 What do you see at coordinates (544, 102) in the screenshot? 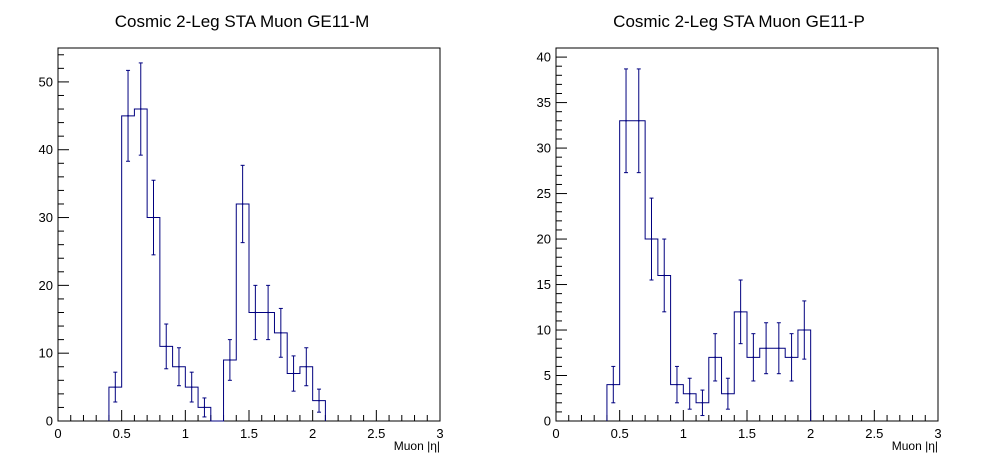
I see `y-tick-label: 35` at bounding box center [544, 102].